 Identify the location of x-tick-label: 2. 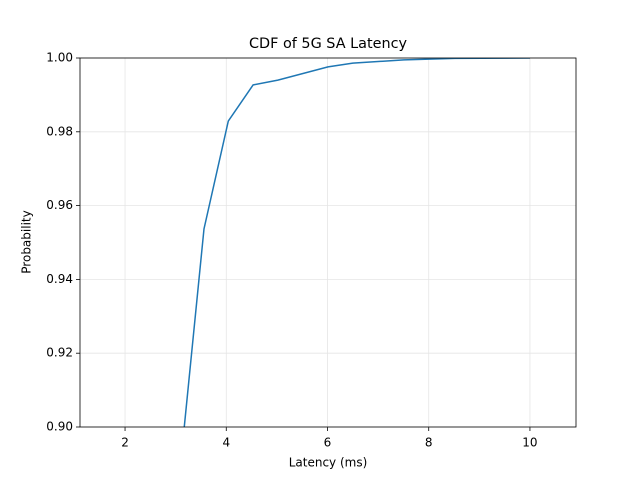
(125, 443).